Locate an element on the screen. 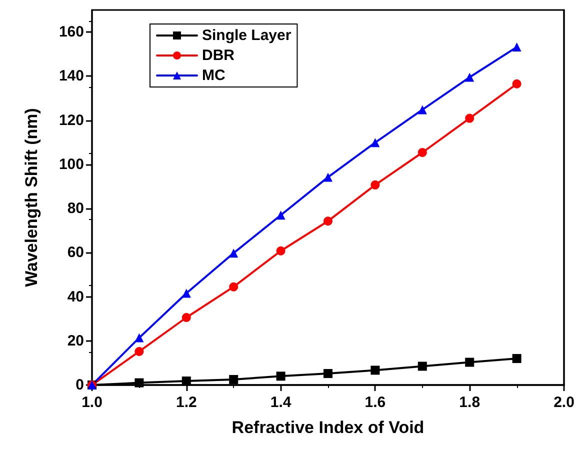 This screenshot has height=459, width=582. y-tick-label: 20 is located at coordinates (75, 341).